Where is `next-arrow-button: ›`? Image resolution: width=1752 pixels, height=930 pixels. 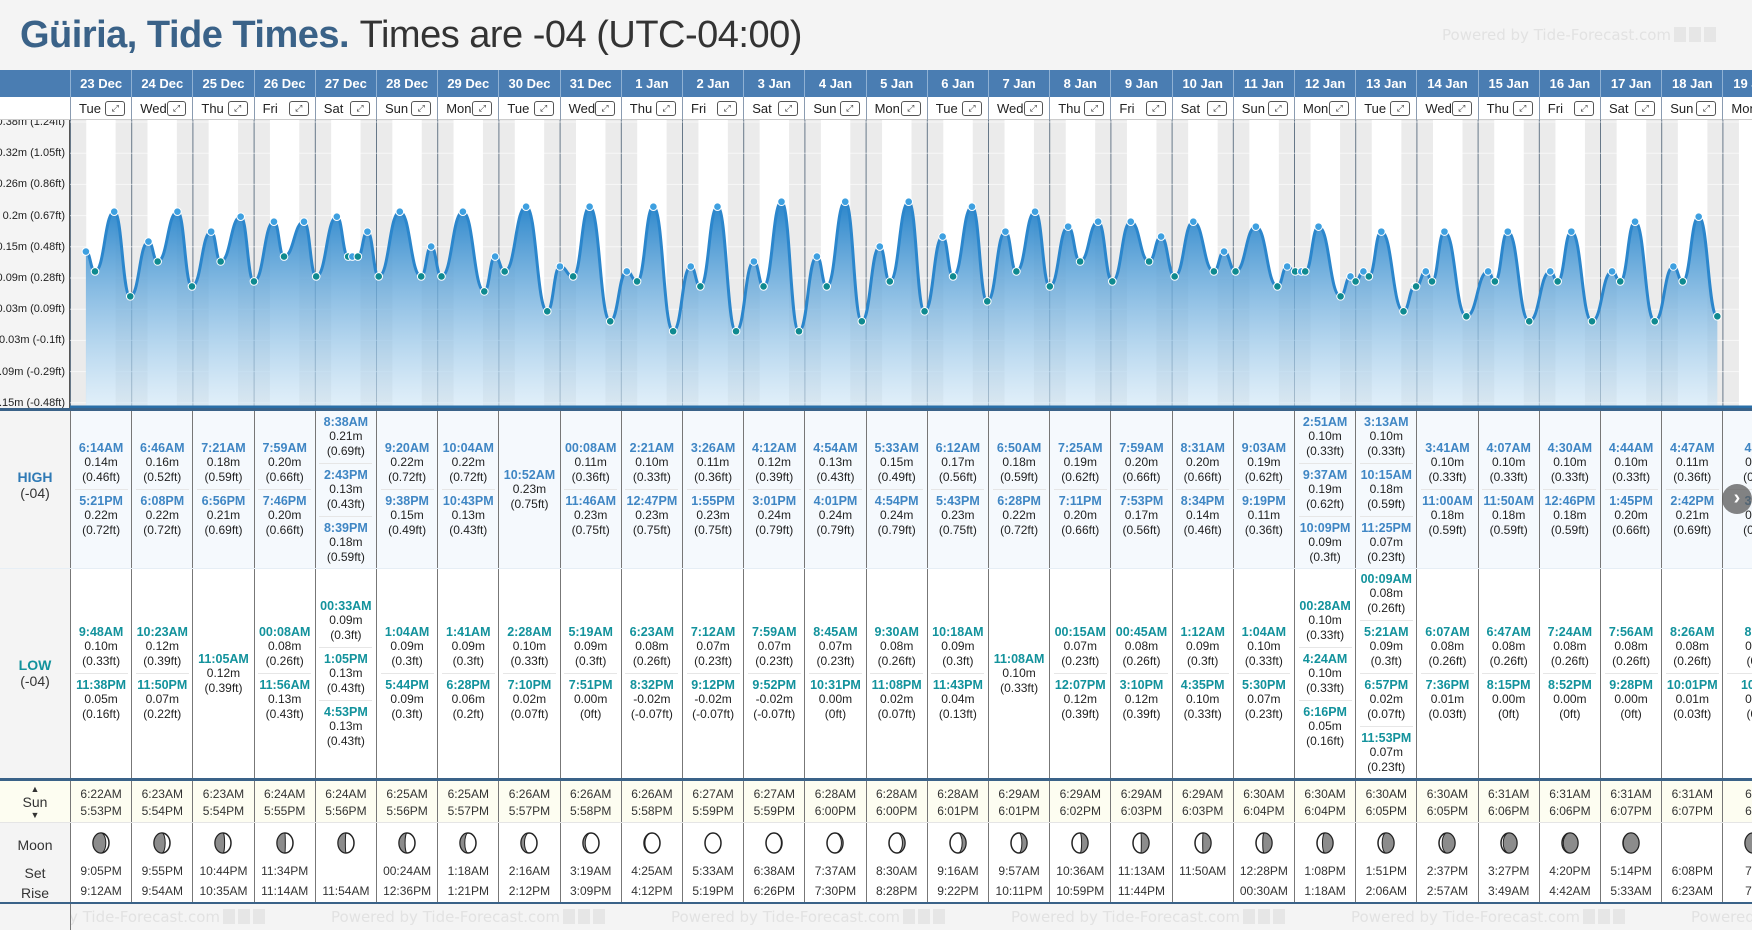
next-arrow-button: › is located at coordinates (1737, 499).